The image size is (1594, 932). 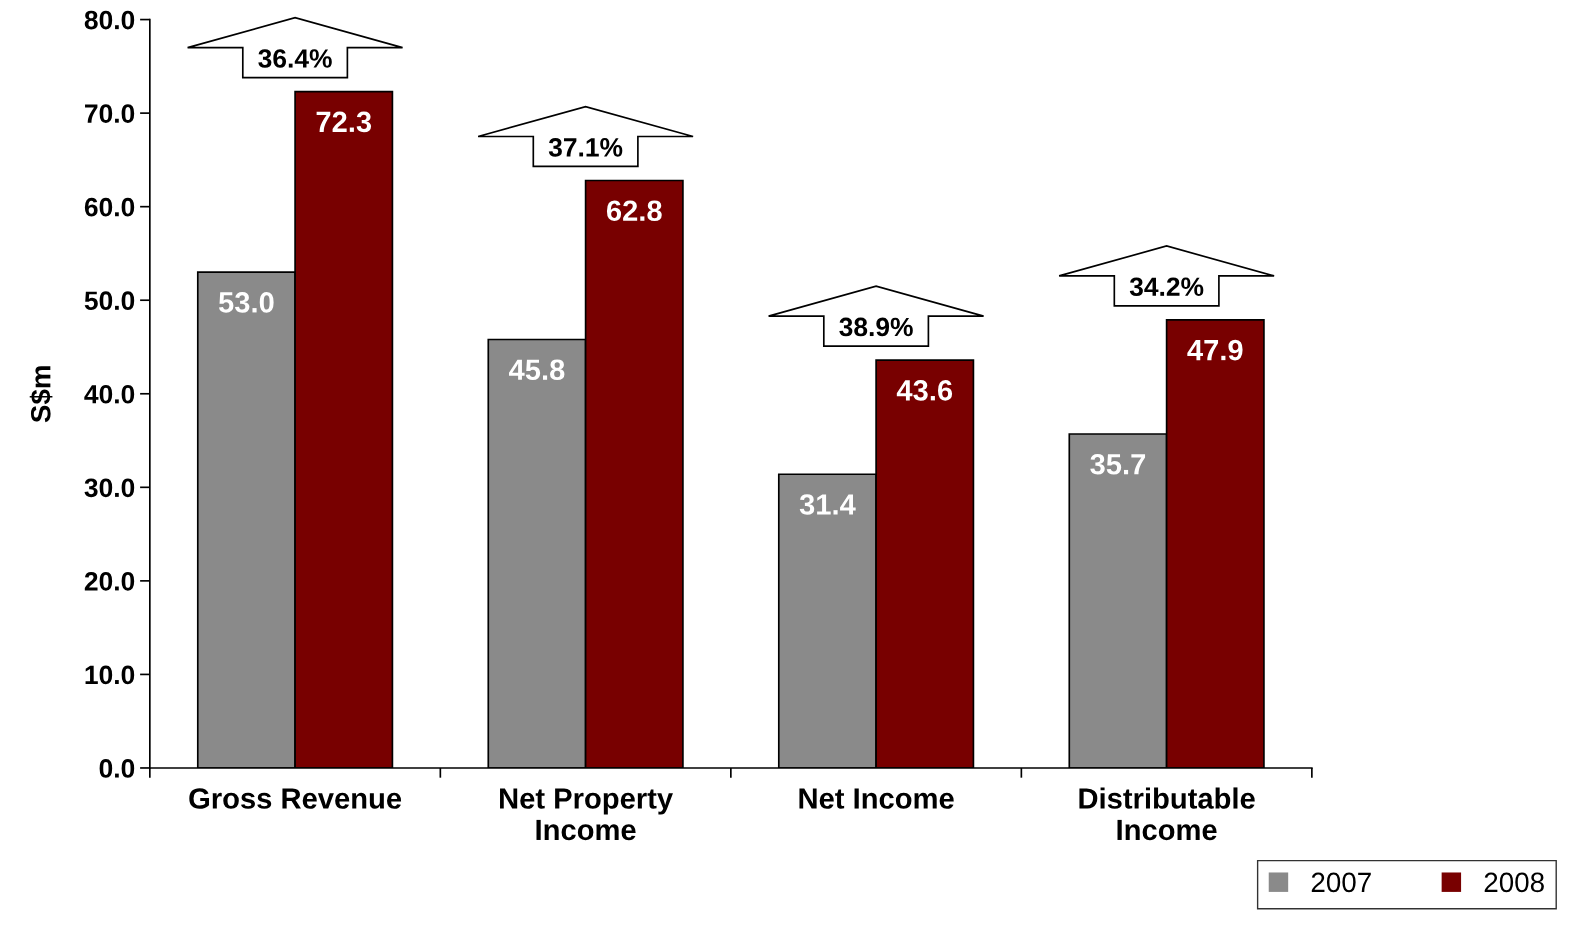 What do you see at coordinates (1118, 464) in the screenshot?
I see `data-label: 35.7` at bounding box center [1118, 464].